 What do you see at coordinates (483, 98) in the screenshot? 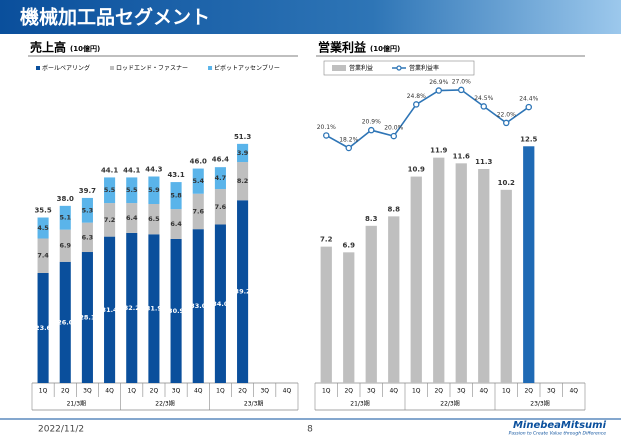
I see `line-label: 24.5%` at bounding box center [483, 98].